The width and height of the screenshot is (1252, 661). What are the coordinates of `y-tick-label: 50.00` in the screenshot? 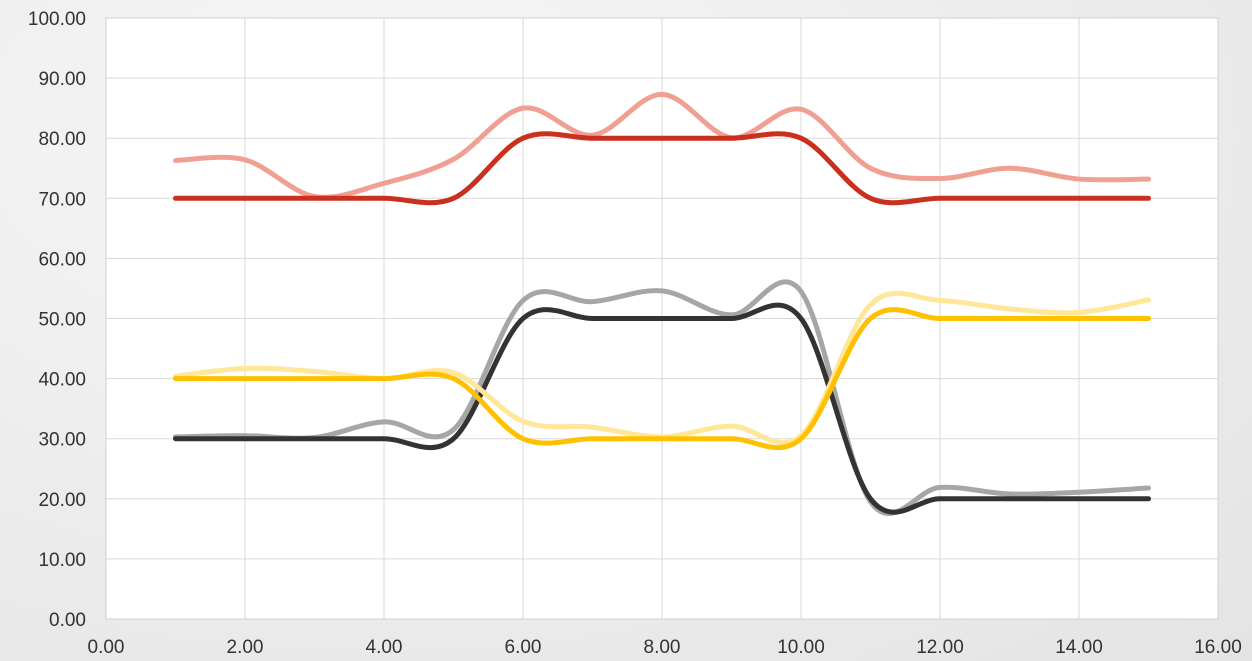 It's located at (62, 320).